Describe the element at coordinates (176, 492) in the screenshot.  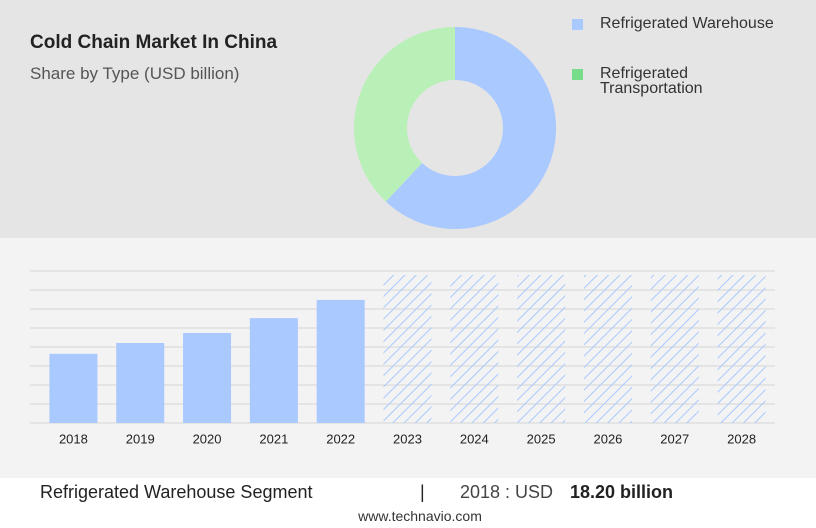
I see `footer-segment: Refrigerated Warehouse Segment` at that location.